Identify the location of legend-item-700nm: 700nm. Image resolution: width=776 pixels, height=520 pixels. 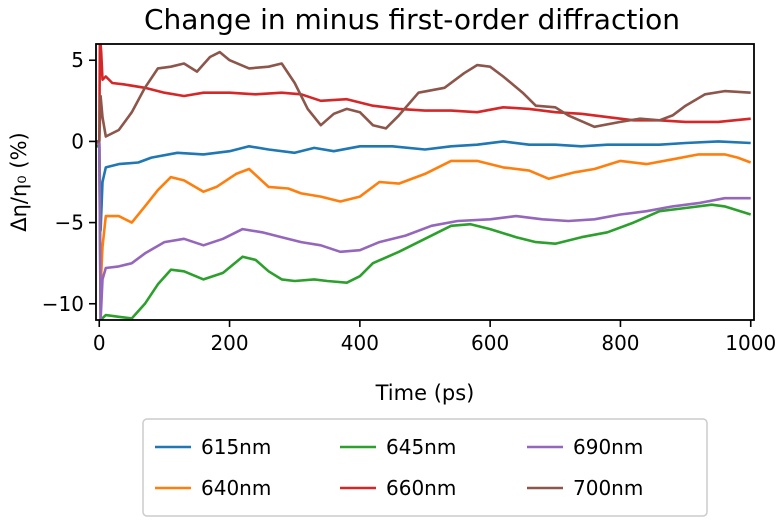
(585, 488).